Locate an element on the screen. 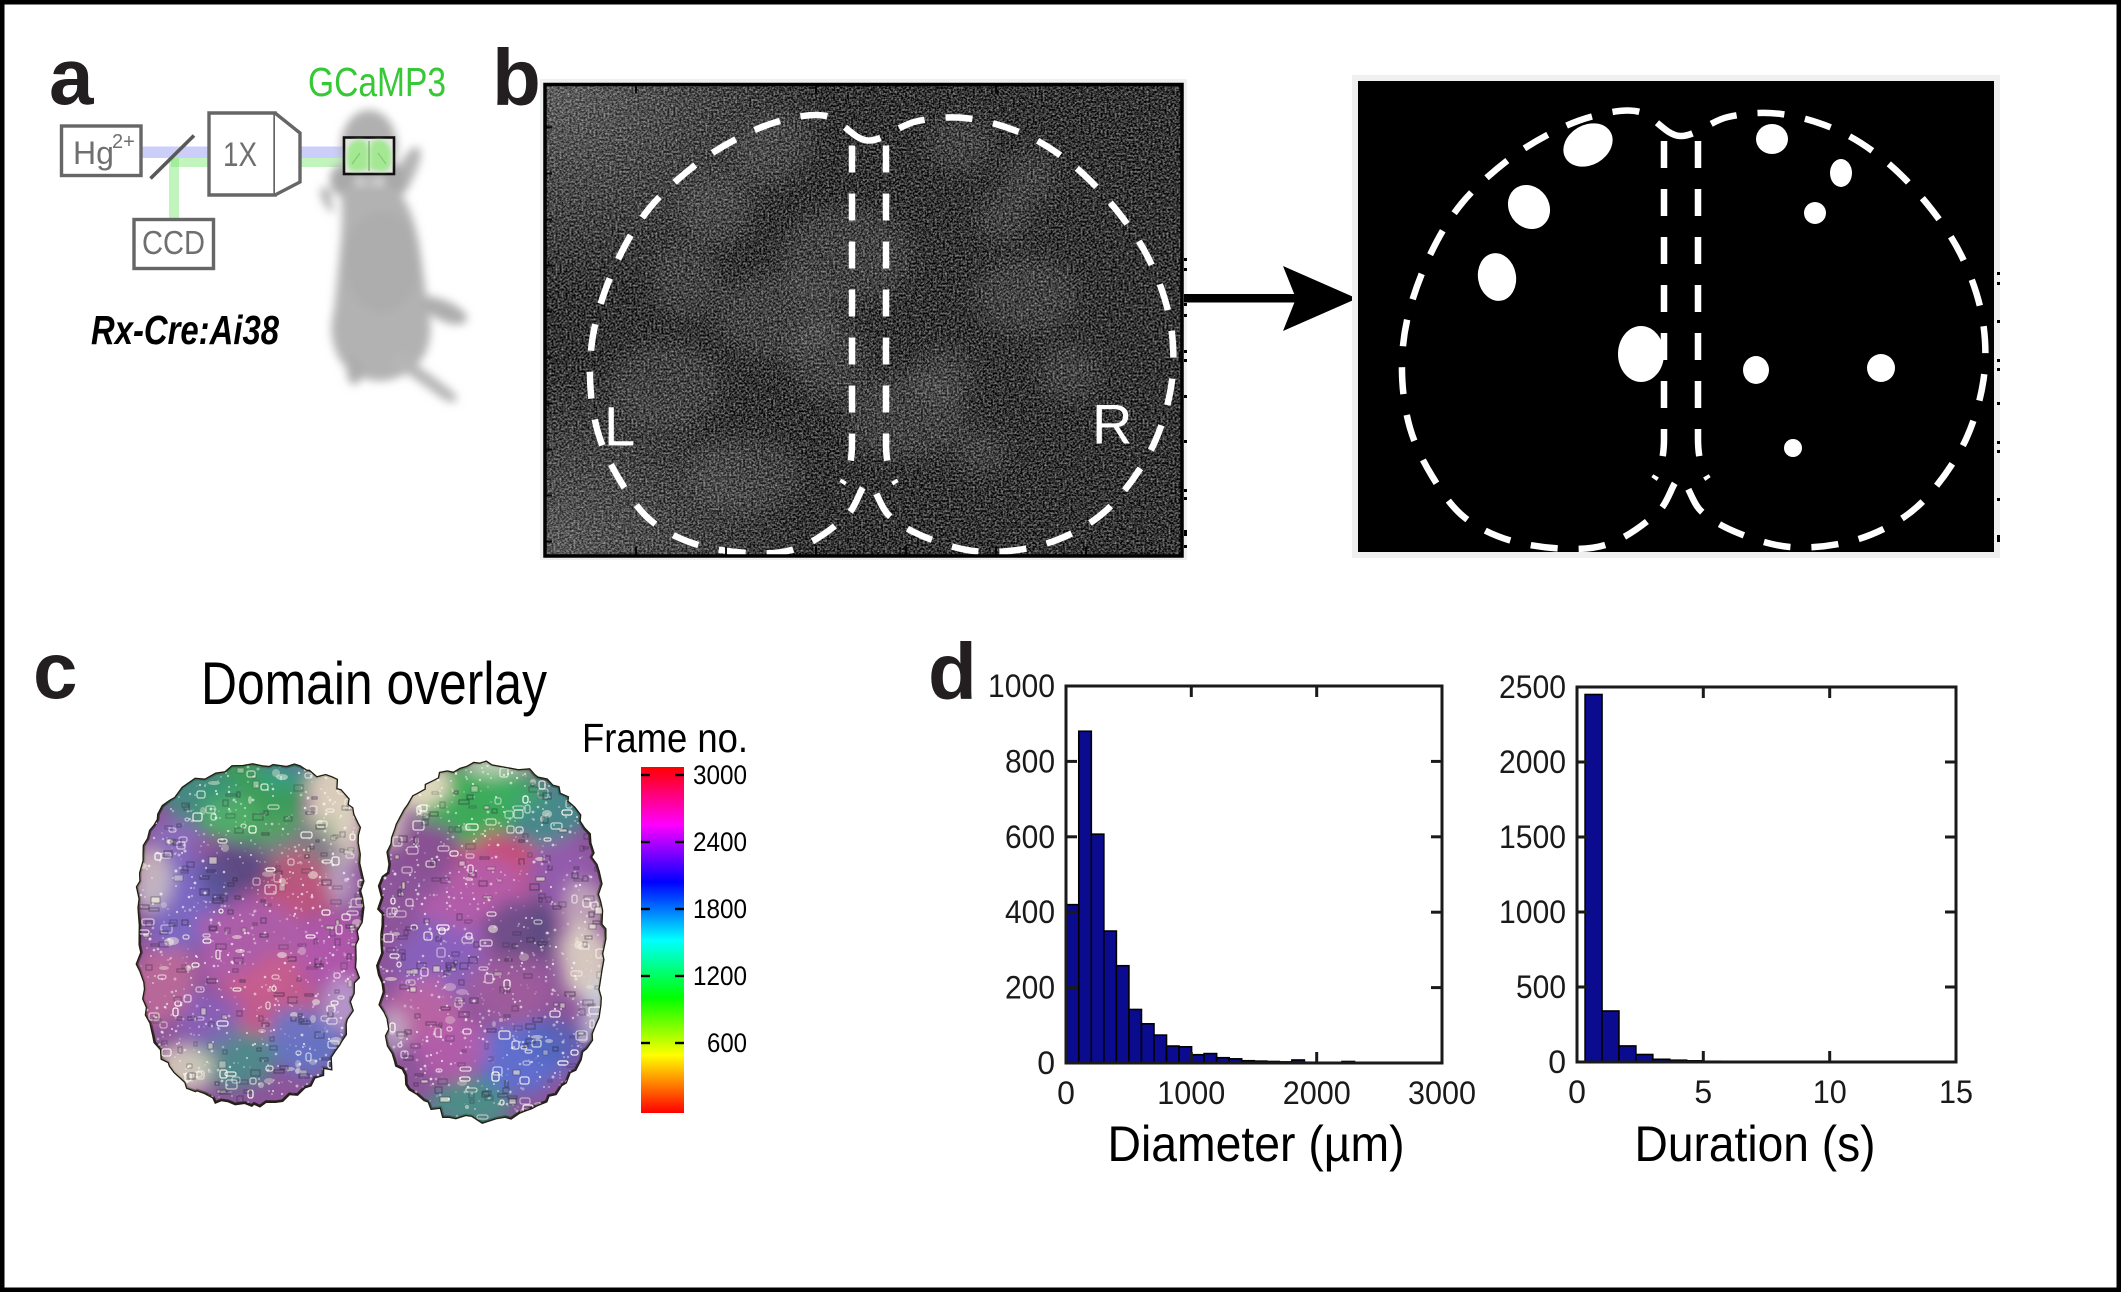  svg-text: Diameter (µm) is located at coordinates (1256, 1144).